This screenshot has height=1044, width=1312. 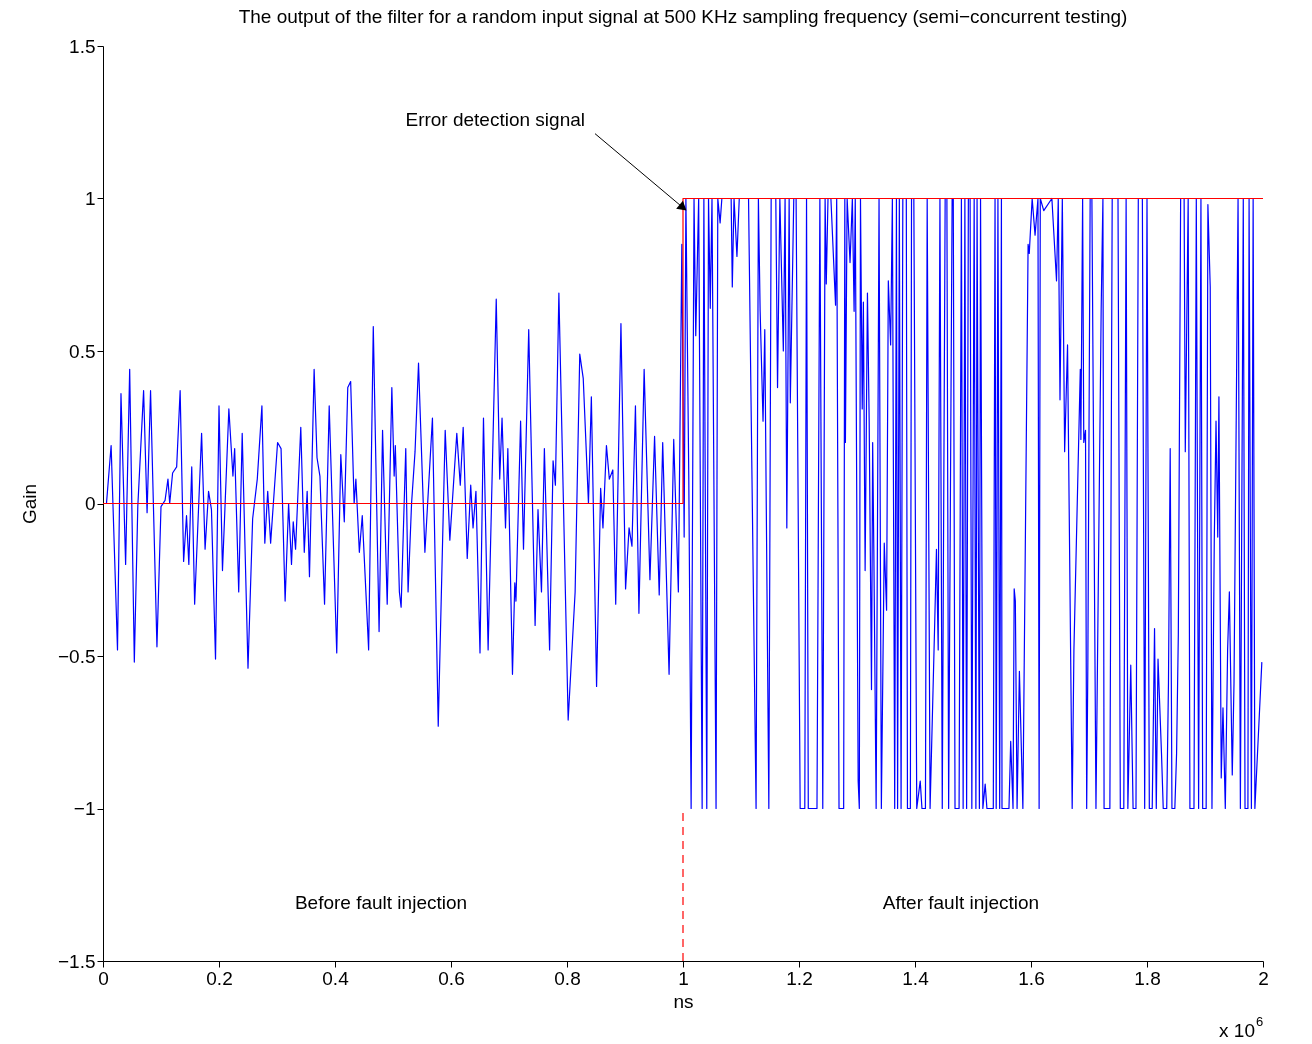 What do you see at coordinates (495, 119) in the screenshot?
I see `annotation: Error detection signal` at bounding box center [495, 119].